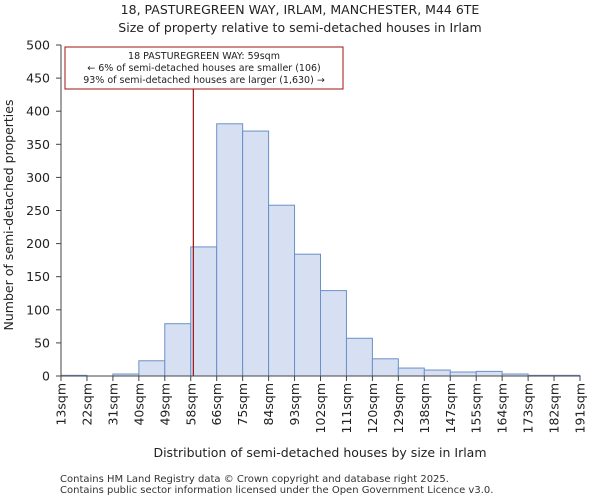 This screenshot has height=500, width=600. I want to click on x-tick-label-173sqm: 173sqm, so click(528, 408).